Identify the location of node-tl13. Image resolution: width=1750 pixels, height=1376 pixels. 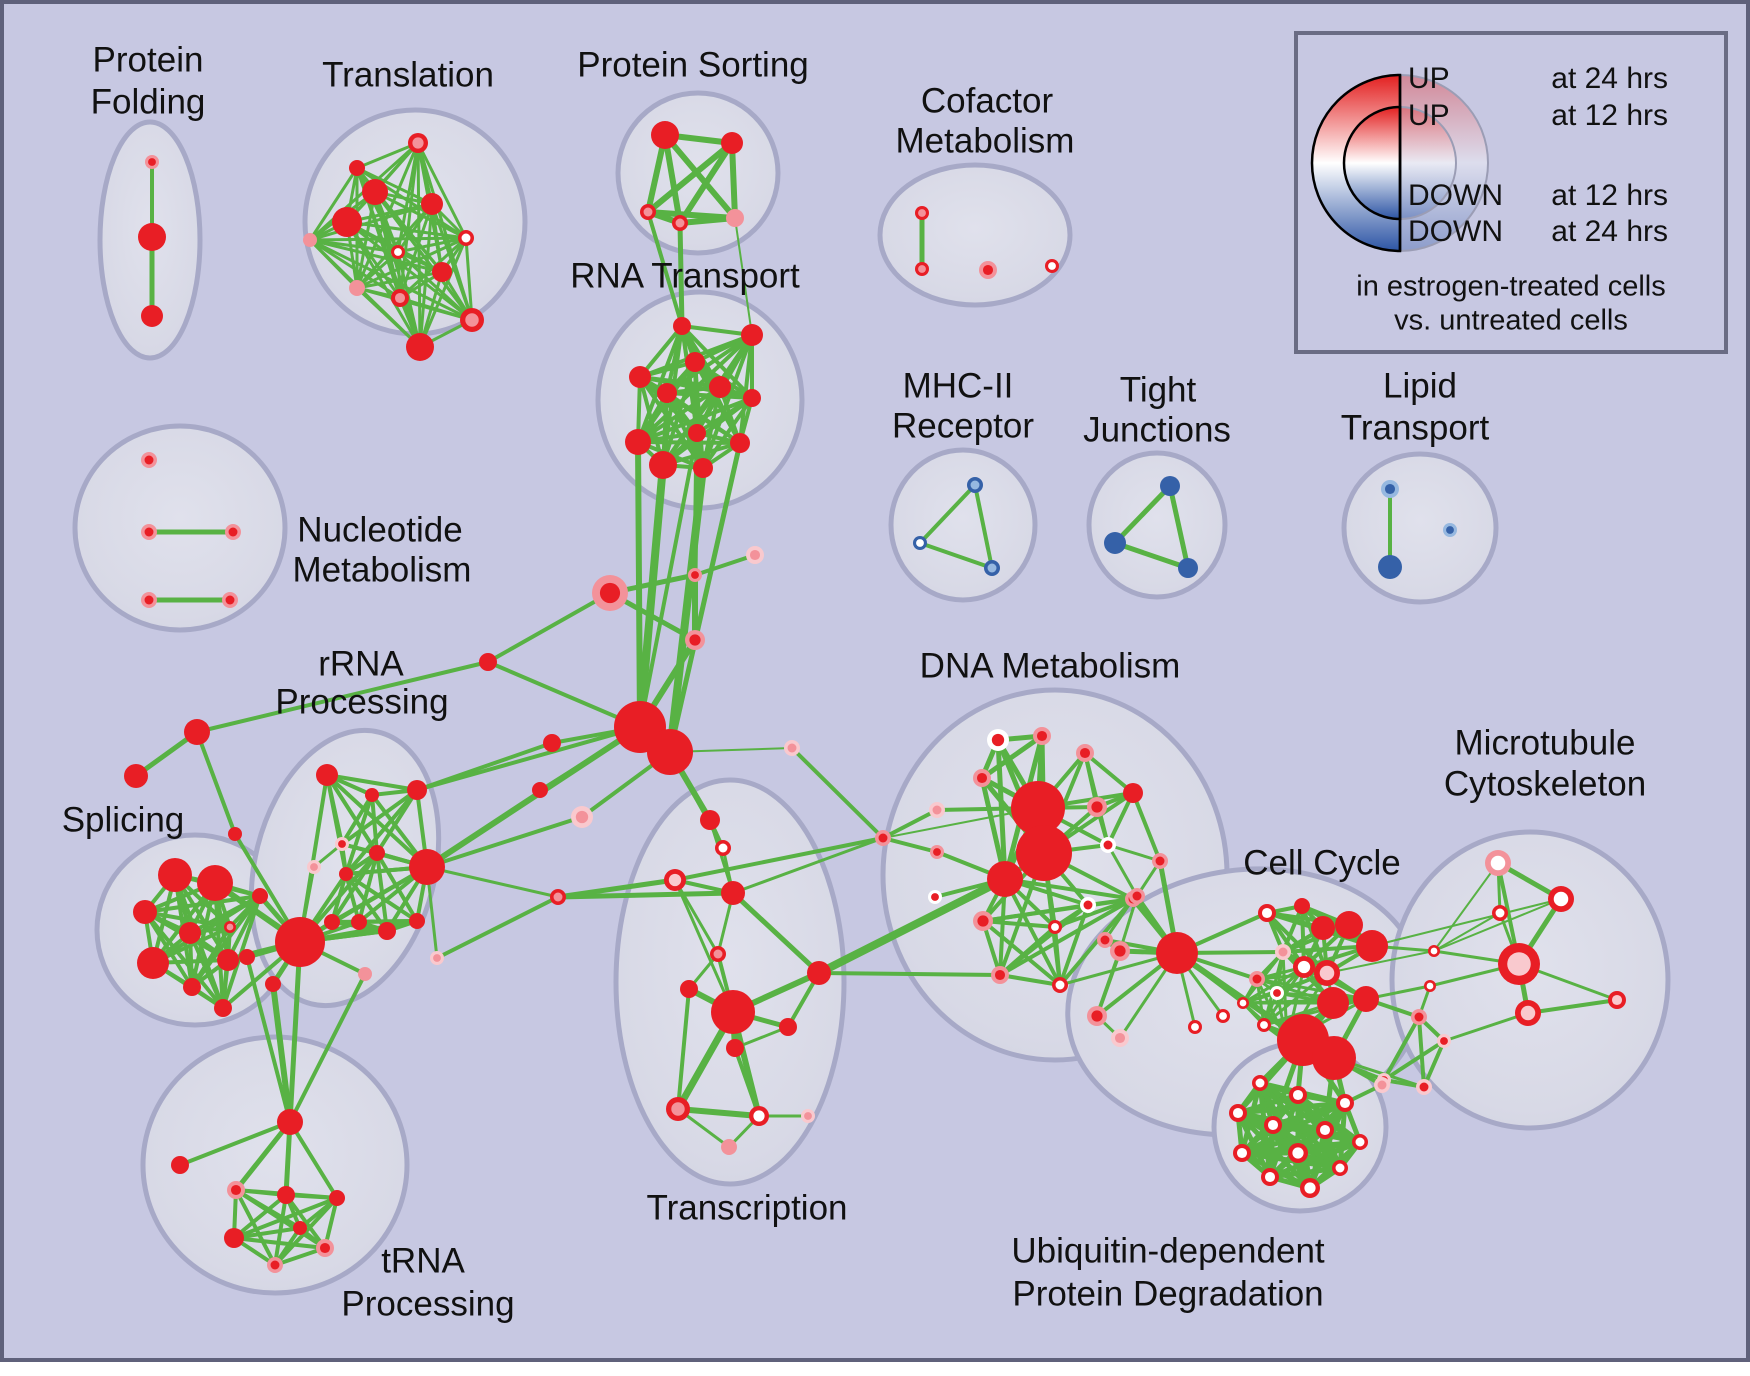
(357, 168).